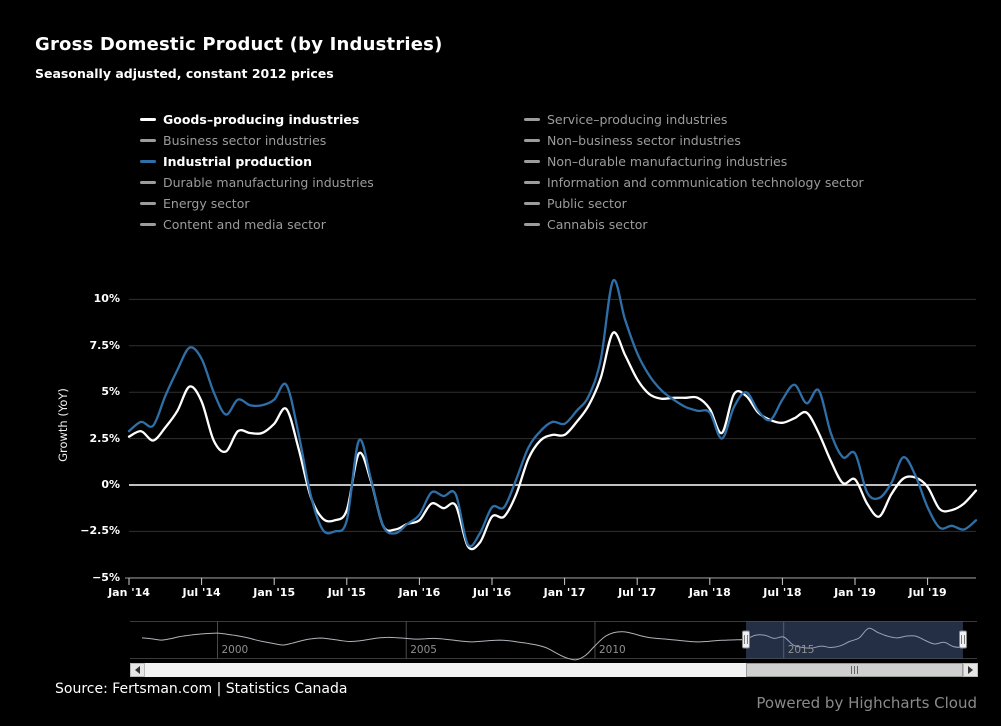 The height and width of the screenshot is (726, 1001). I want to click on scrollbar-left-arrow, so click(137, 670).